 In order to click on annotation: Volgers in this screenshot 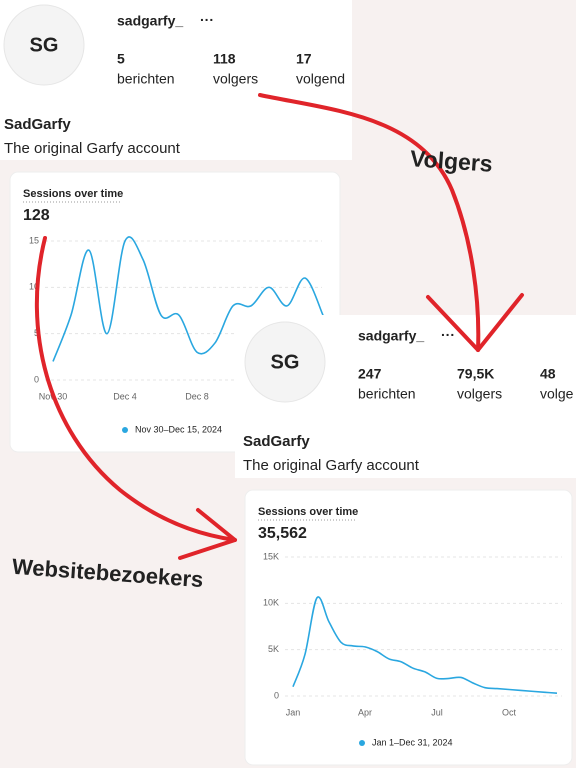, I will do `click(451, 161)`.